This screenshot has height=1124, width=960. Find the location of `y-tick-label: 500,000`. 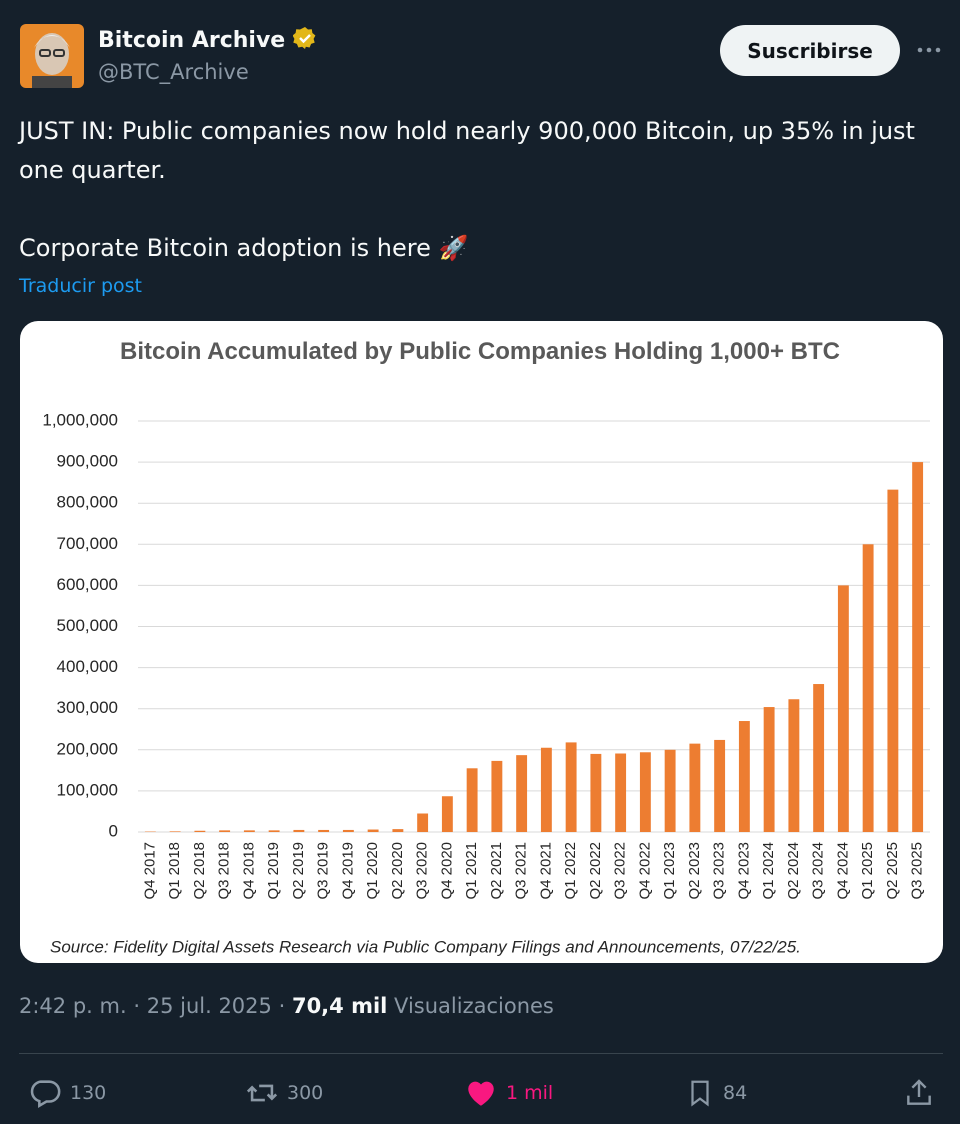

y-tick-label: 500,000 is located at coordinates (87, 625).